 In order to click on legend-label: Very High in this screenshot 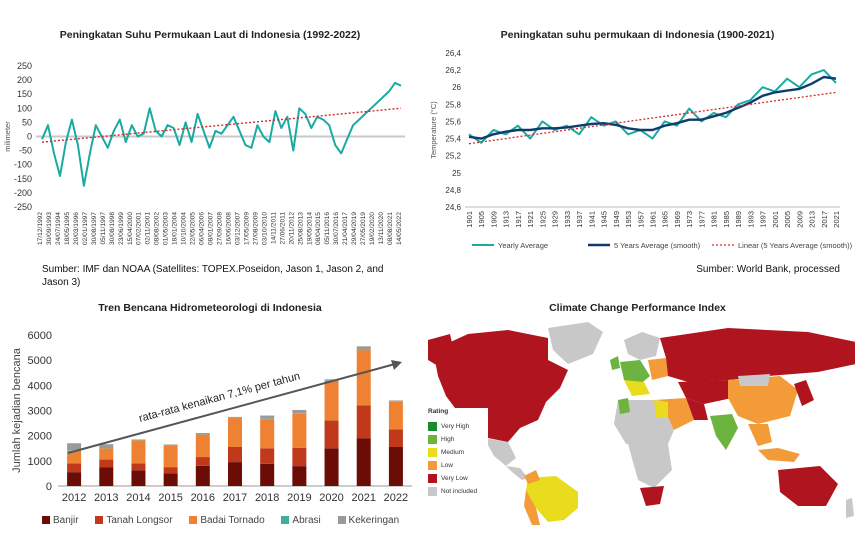, I will do `click(455, 426)`.